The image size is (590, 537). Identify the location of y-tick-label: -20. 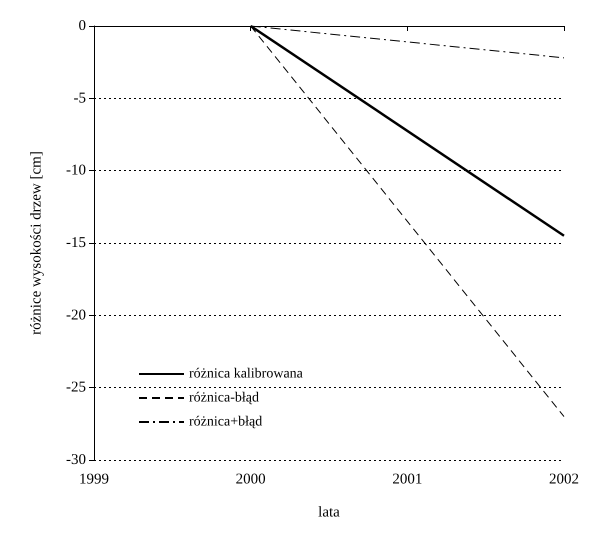
(76, 315).